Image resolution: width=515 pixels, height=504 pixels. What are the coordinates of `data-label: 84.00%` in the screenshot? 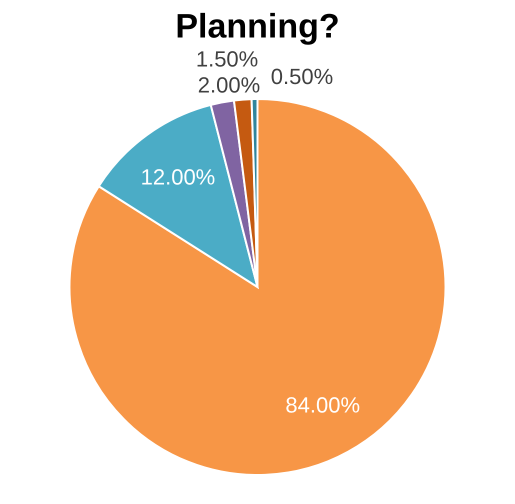 It's located at (322, 405).